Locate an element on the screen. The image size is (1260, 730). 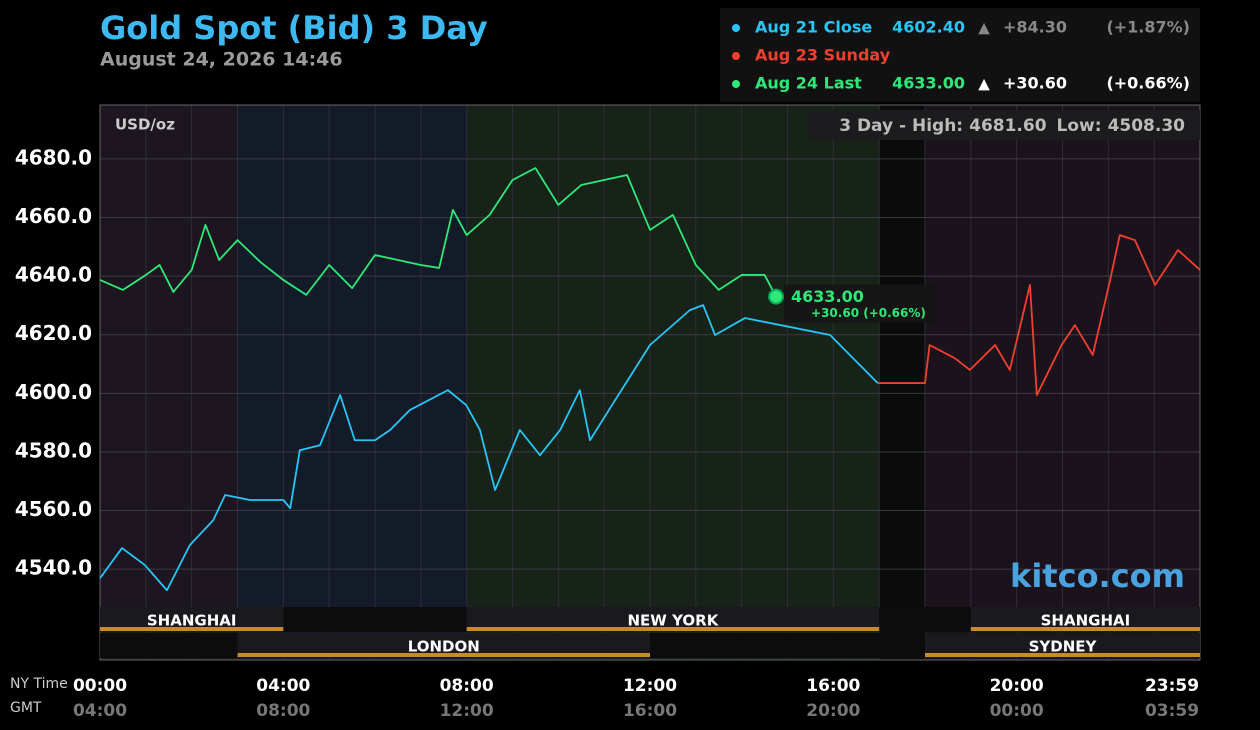
session-label: SYDNEY is located at coordinates (1063, 647).